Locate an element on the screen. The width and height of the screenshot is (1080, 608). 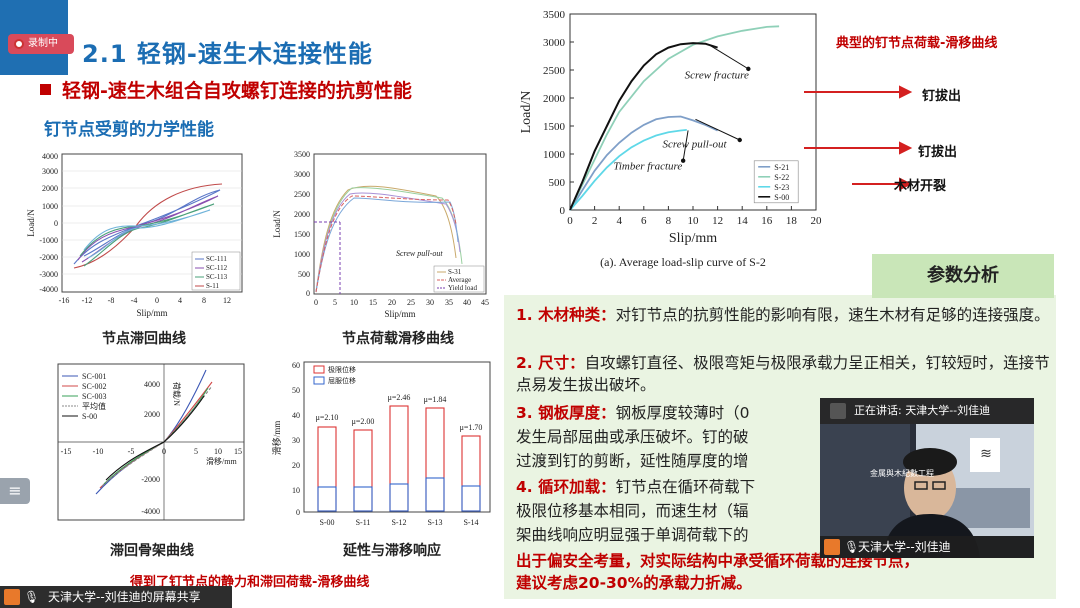
x-tick-label: 0 is located at coordinates (570, 221).